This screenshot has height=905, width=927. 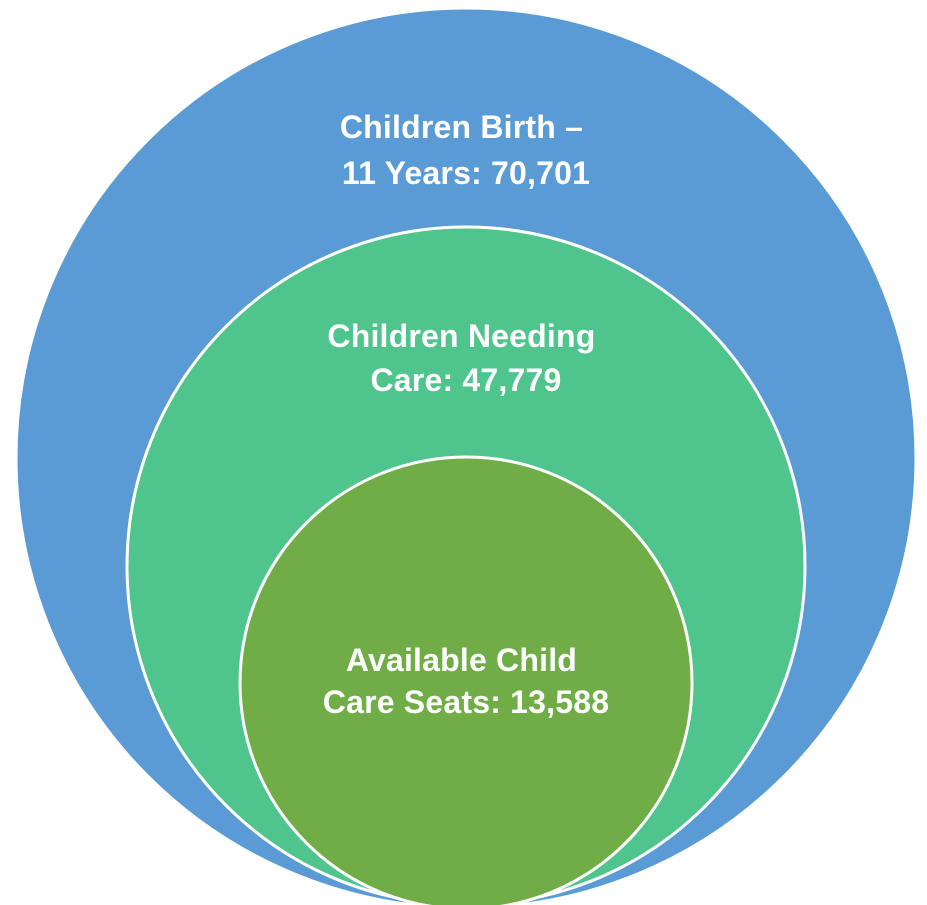 I want to click on circle-outer-label-line-1: Children Birth –, so click(x=461, y=127).